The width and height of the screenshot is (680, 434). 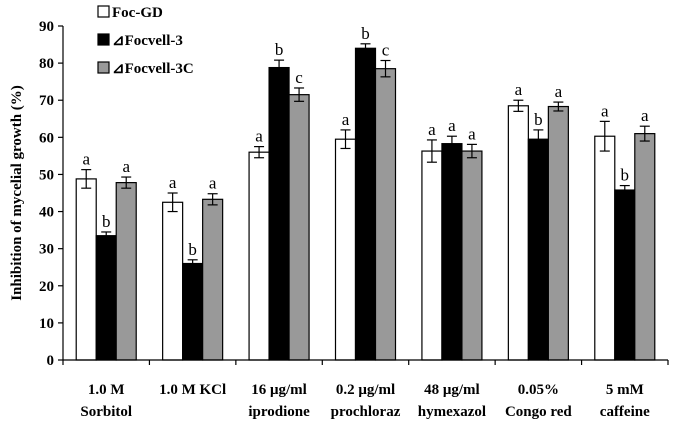 I want to click on y-axis: 0 10 20 30 40 50 60 70 80 90, so click(x=51, y=194).